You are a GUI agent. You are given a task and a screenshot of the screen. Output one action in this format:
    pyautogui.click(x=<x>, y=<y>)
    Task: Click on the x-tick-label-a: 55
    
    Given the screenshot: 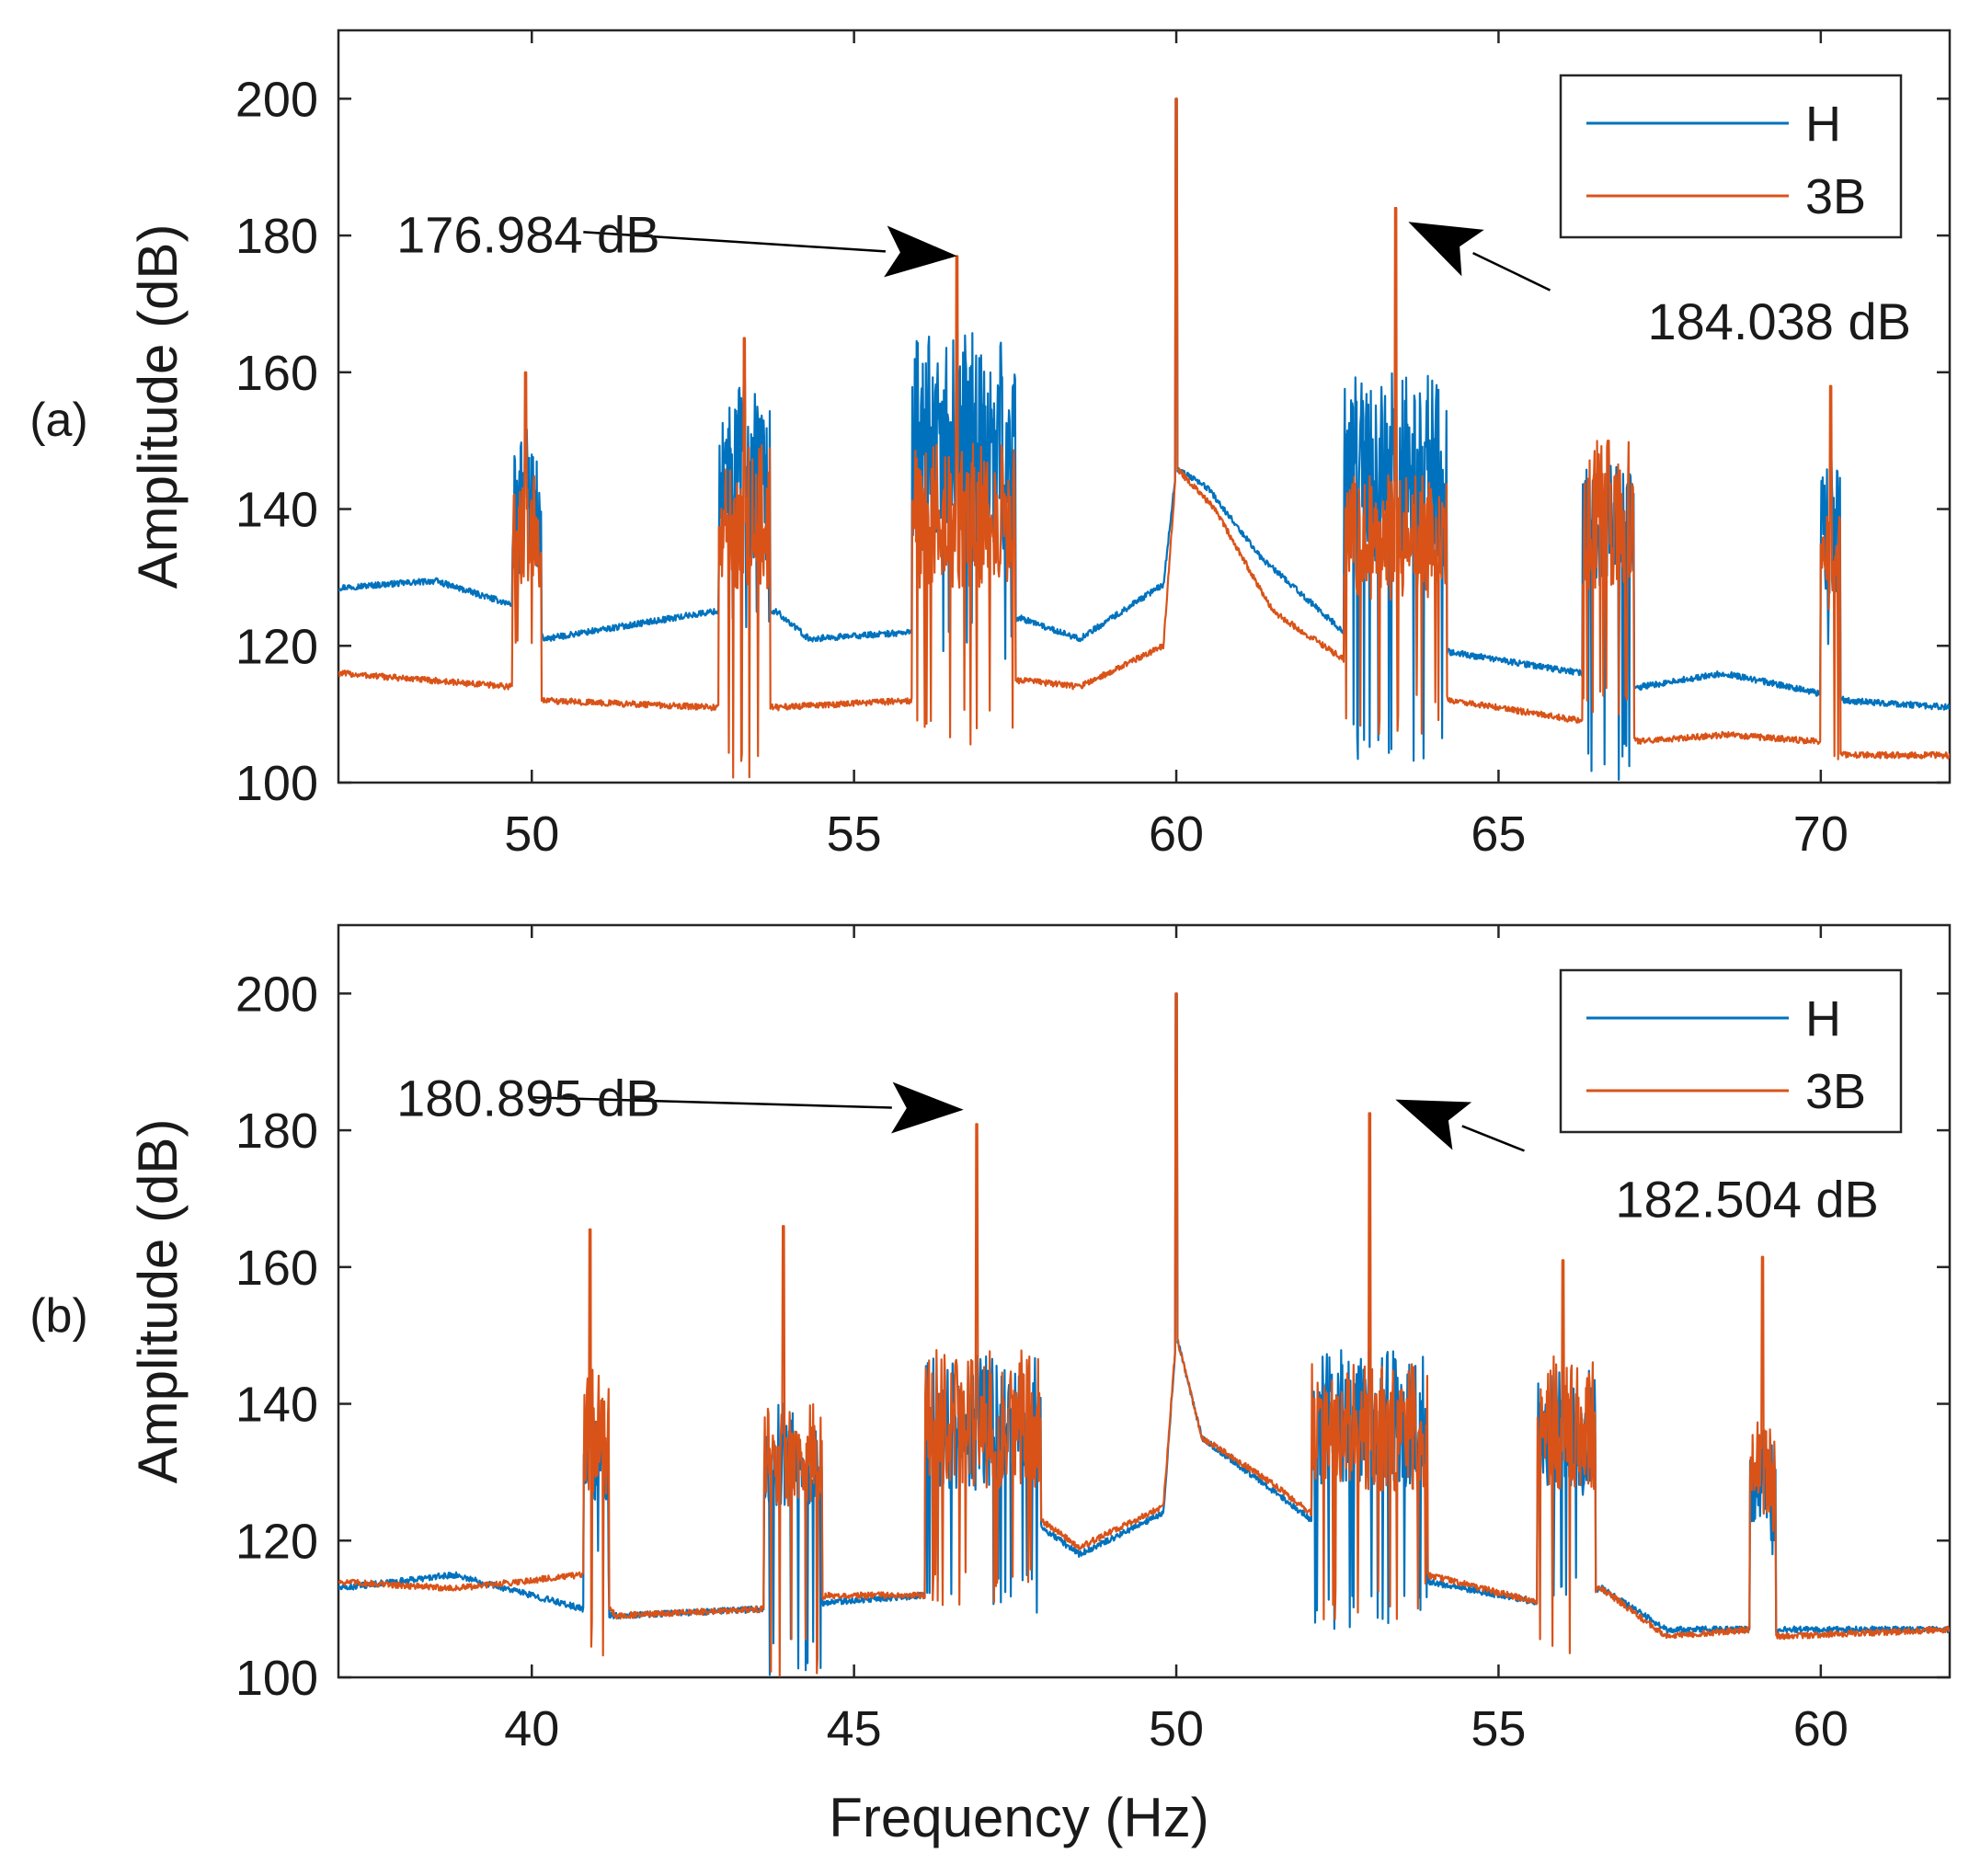 What is the action you would take?
    pyautogui.click(x=855, y=834)
    